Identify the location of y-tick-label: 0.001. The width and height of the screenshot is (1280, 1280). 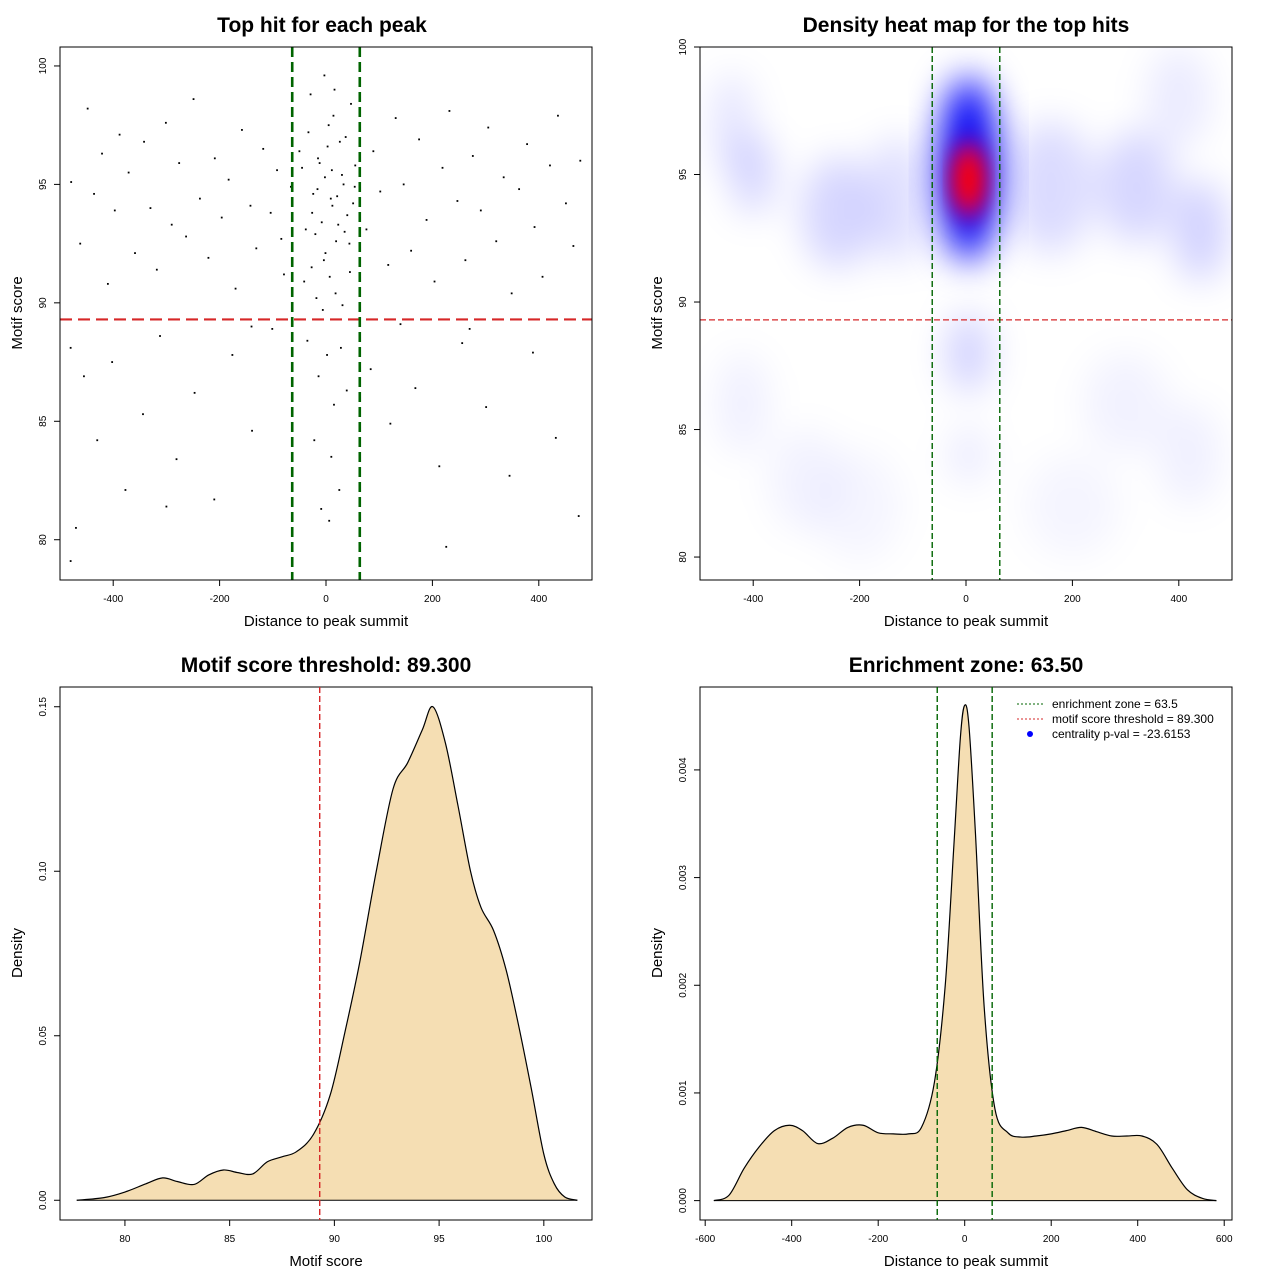
(683, 1092).